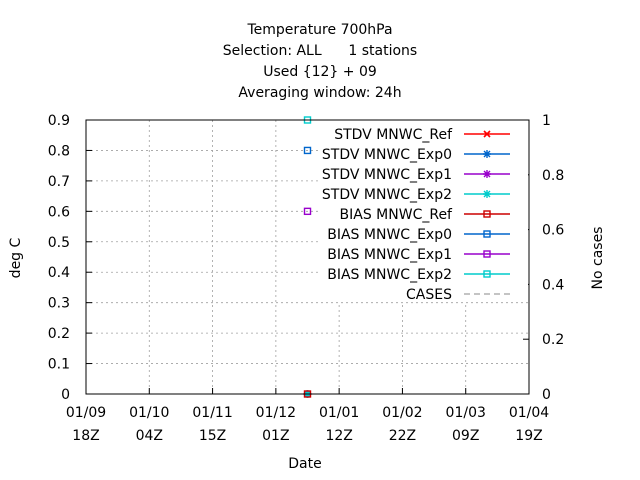  What do you see at coordinates (275, 436) in the screenshot?
I see `x-tick-label-hour: 01Z` at bounding box center [275, 436].